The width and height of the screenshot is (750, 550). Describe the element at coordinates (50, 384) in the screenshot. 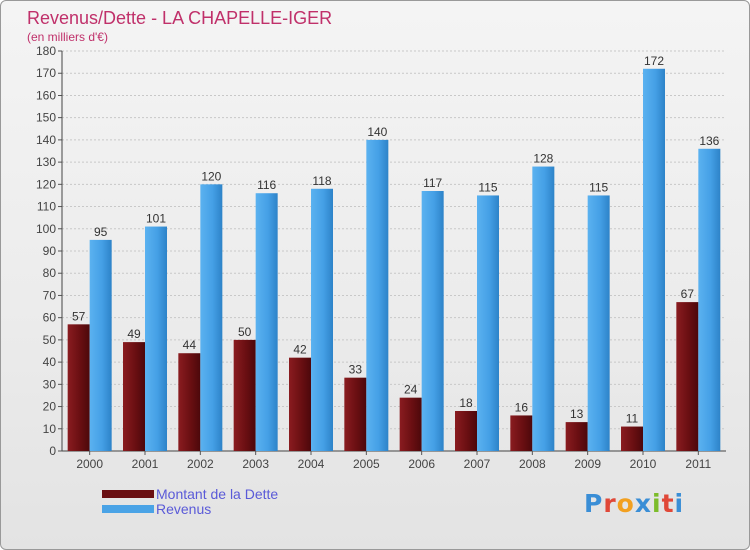

I see `y-tick-label: 30` at that location.